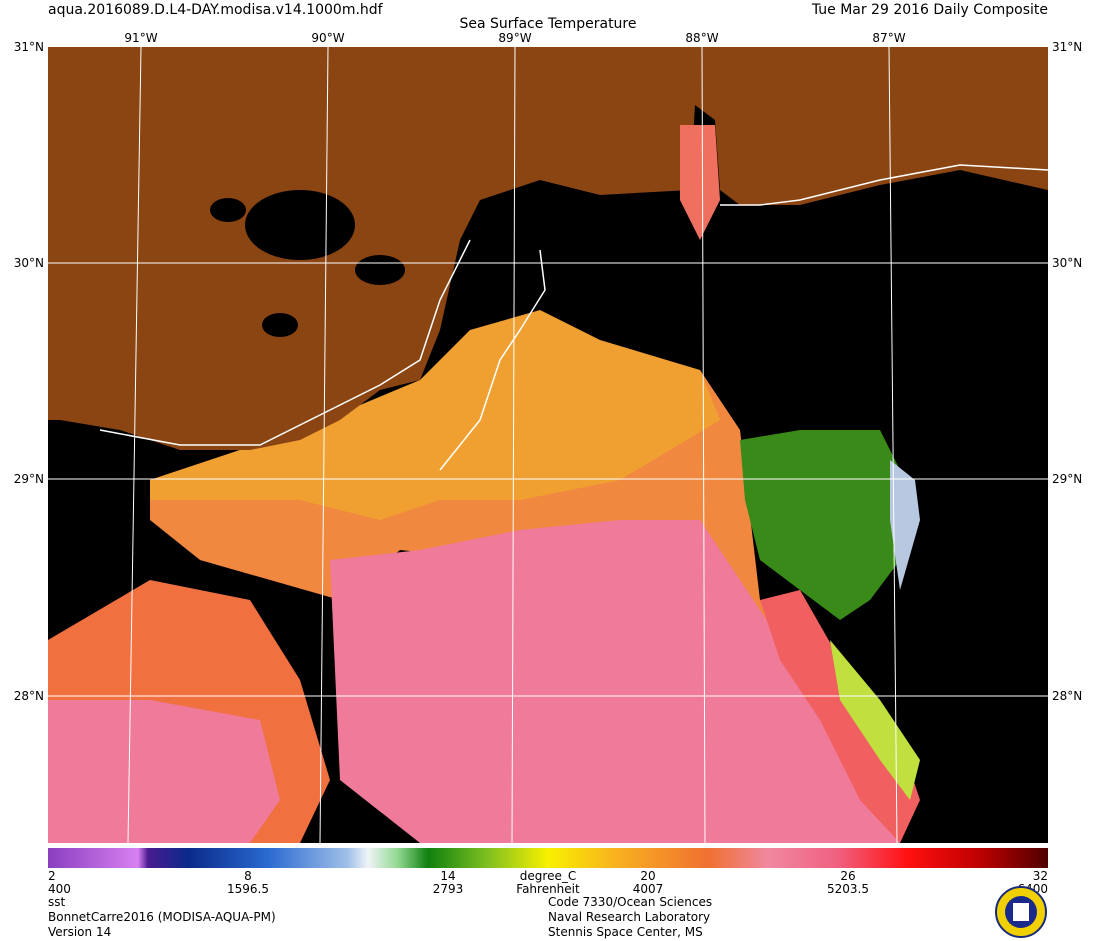  I want to click on longitude-label: 89°W, so click(514, 38).